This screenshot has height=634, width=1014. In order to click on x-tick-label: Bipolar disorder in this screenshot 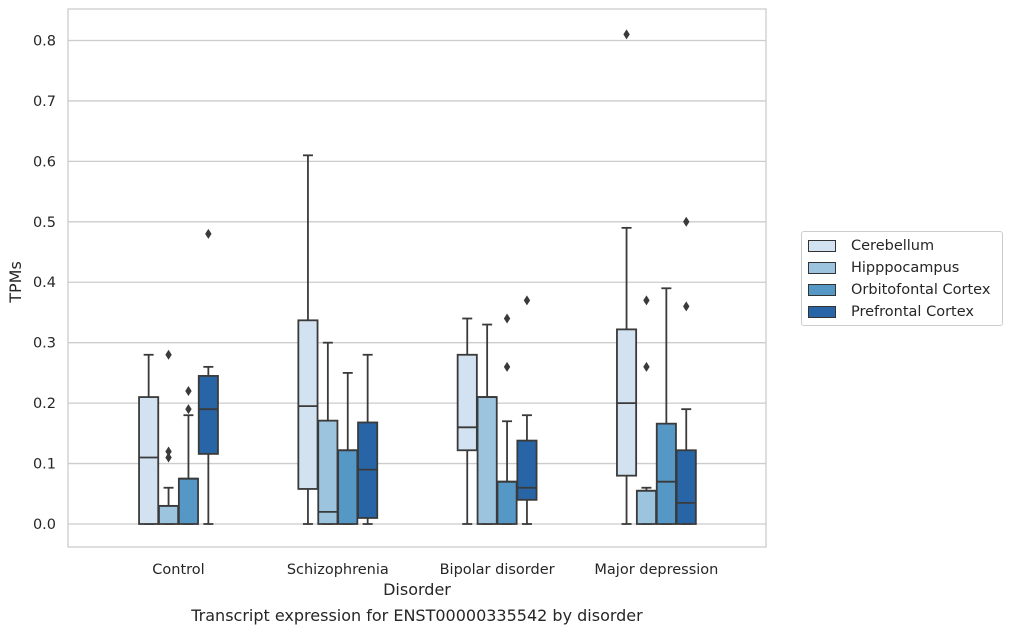, I will do `click(497, 570)`.